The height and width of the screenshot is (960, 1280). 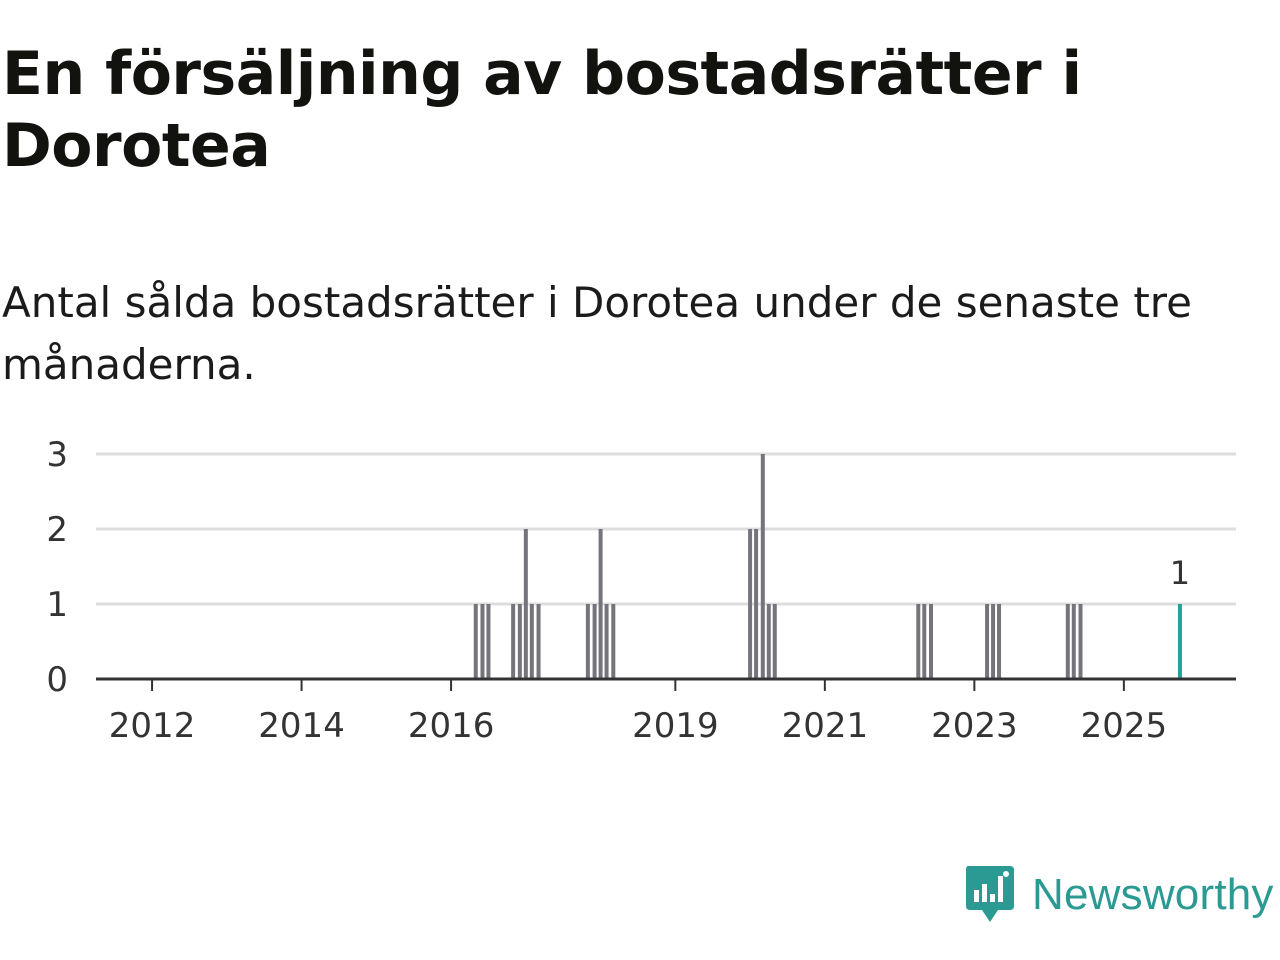 What do you see at coordinates (666, 684) in the screenshot?
I see `axes` at bounding box center [666, 684].